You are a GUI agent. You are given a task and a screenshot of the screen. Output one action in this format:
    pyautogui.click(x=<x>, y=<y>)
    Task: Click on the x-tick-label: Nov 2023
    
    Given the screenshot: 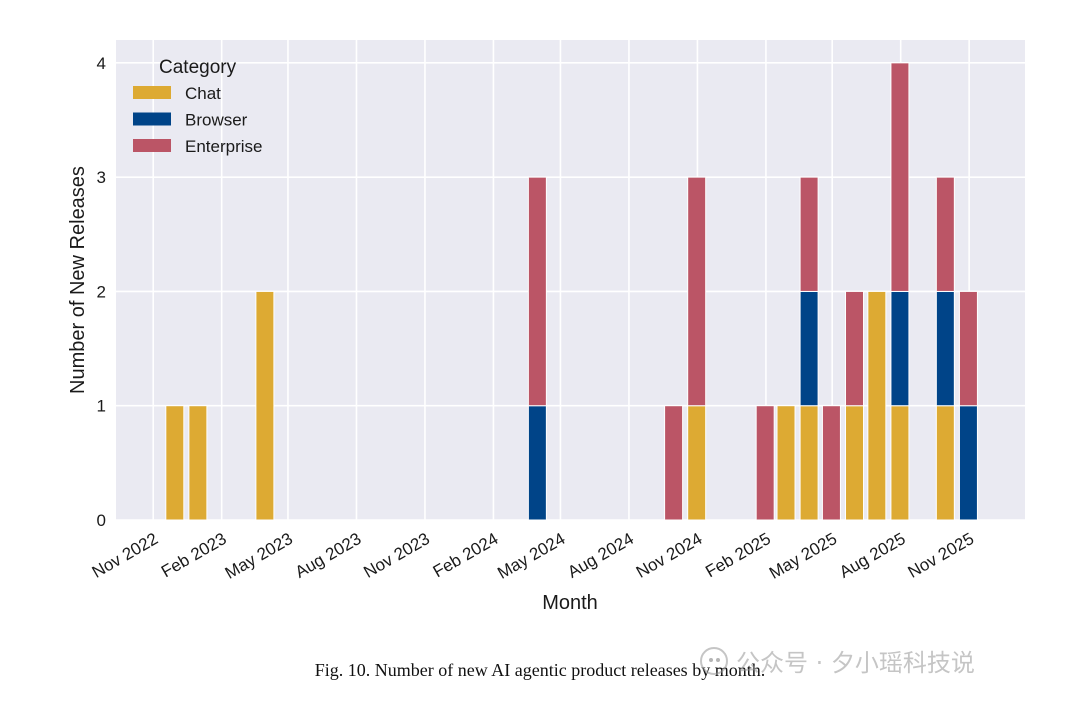 What is the action you would take?
    pyautogui.click(x=396, y=555)
    